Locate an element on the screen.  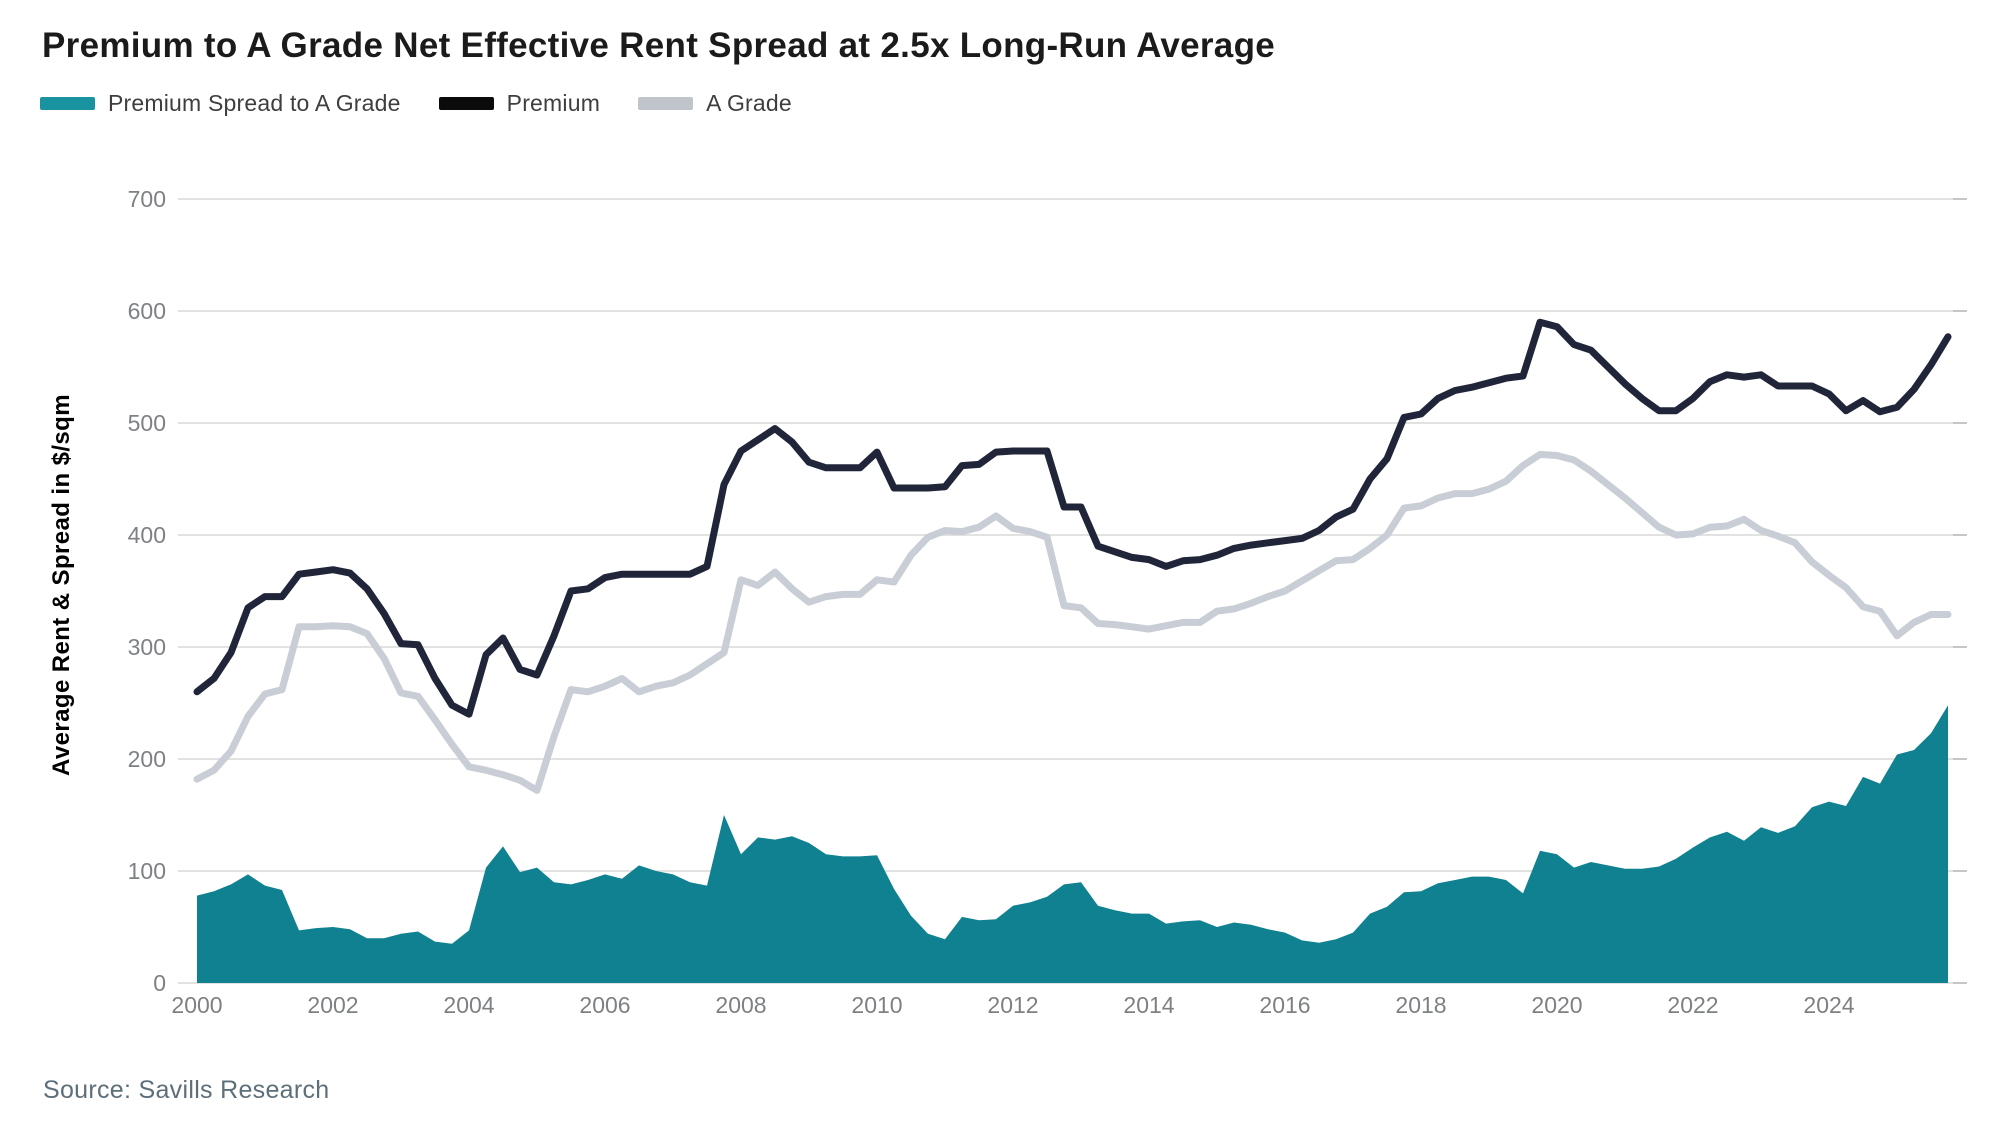
legend-swatch-a-grade is located at coordinates (666, 103).